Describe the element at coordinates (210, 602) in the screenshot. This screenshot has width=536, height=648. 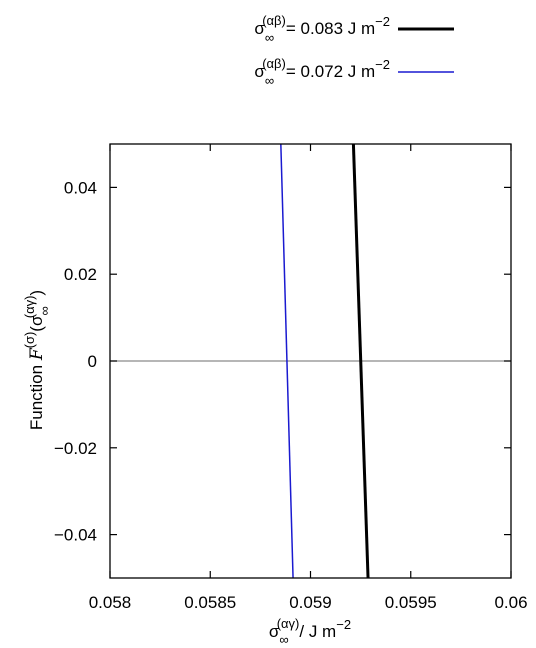
I see `x-tick-label: 0.0585` at that location.